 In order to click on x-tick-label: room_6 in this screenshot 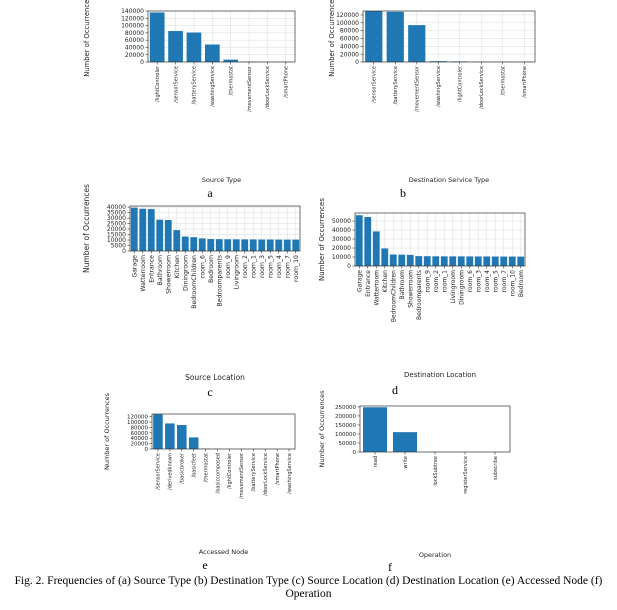, I will do `click(470, 281)`.